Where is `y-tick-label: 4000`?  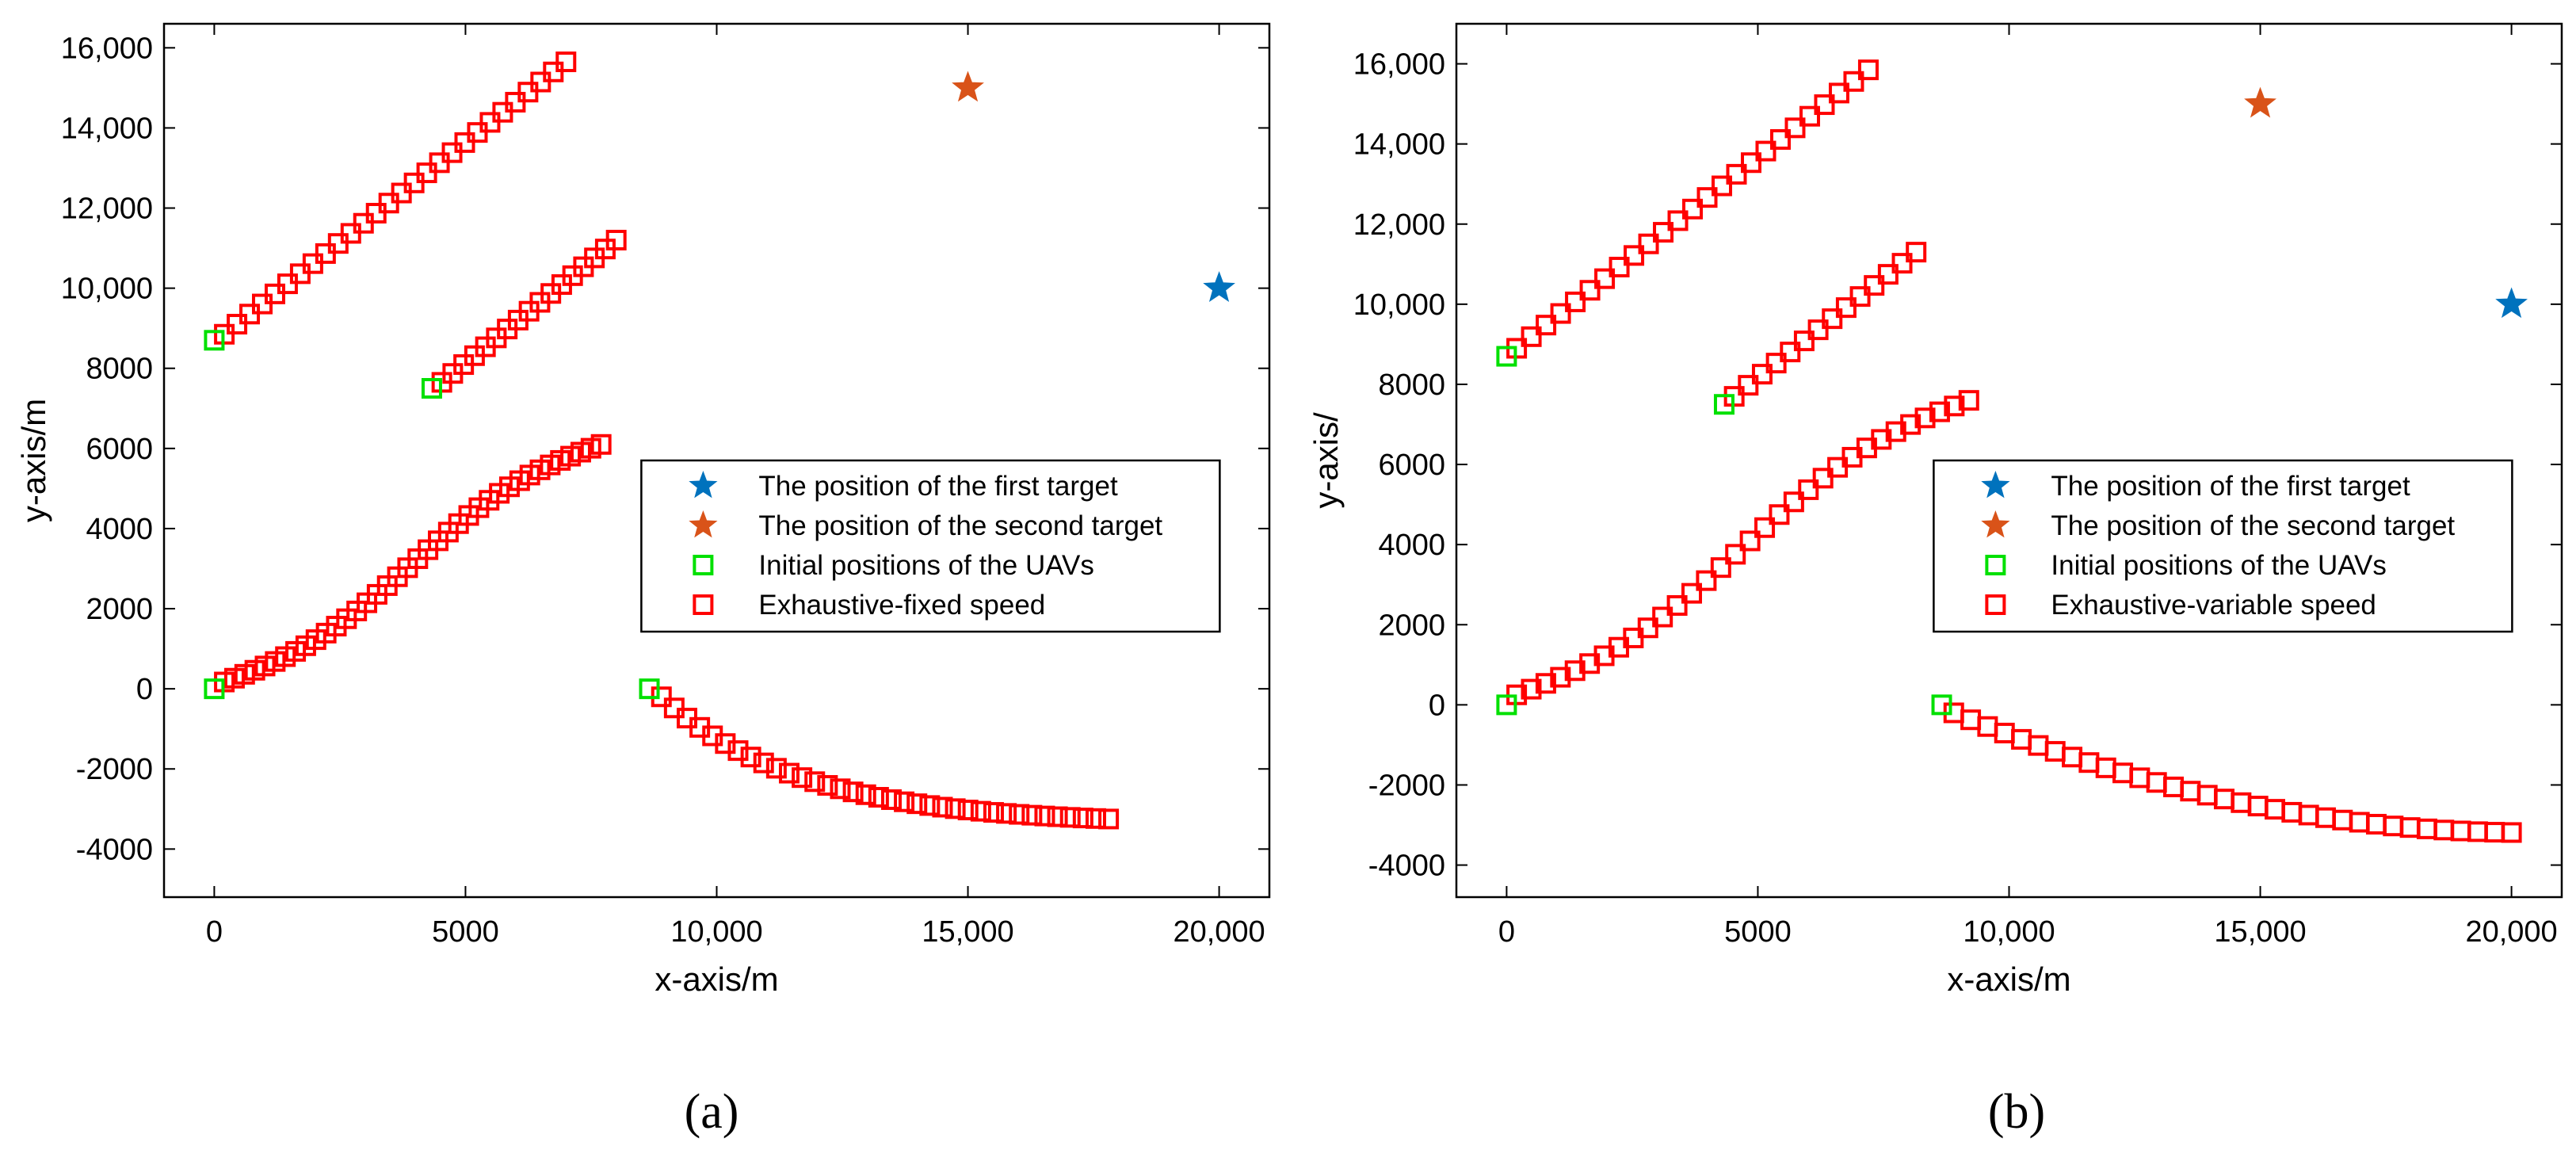
y-tick-label: 4000 is located at coordinates (1411, 545).